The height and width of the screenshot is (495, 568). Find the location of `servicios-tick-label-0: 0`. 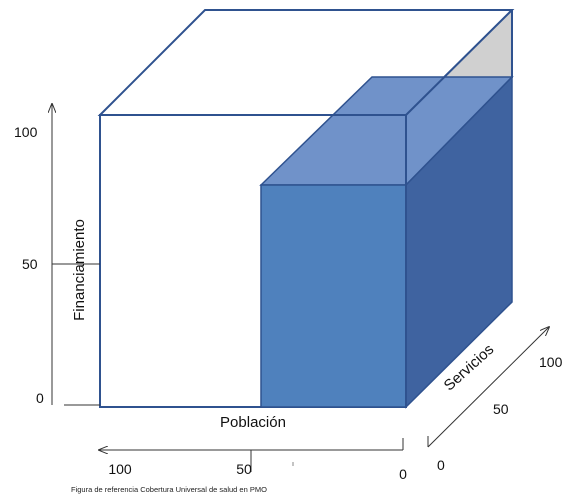

servicios-tick-label-0: 0 is located at coordinates (441, 465).